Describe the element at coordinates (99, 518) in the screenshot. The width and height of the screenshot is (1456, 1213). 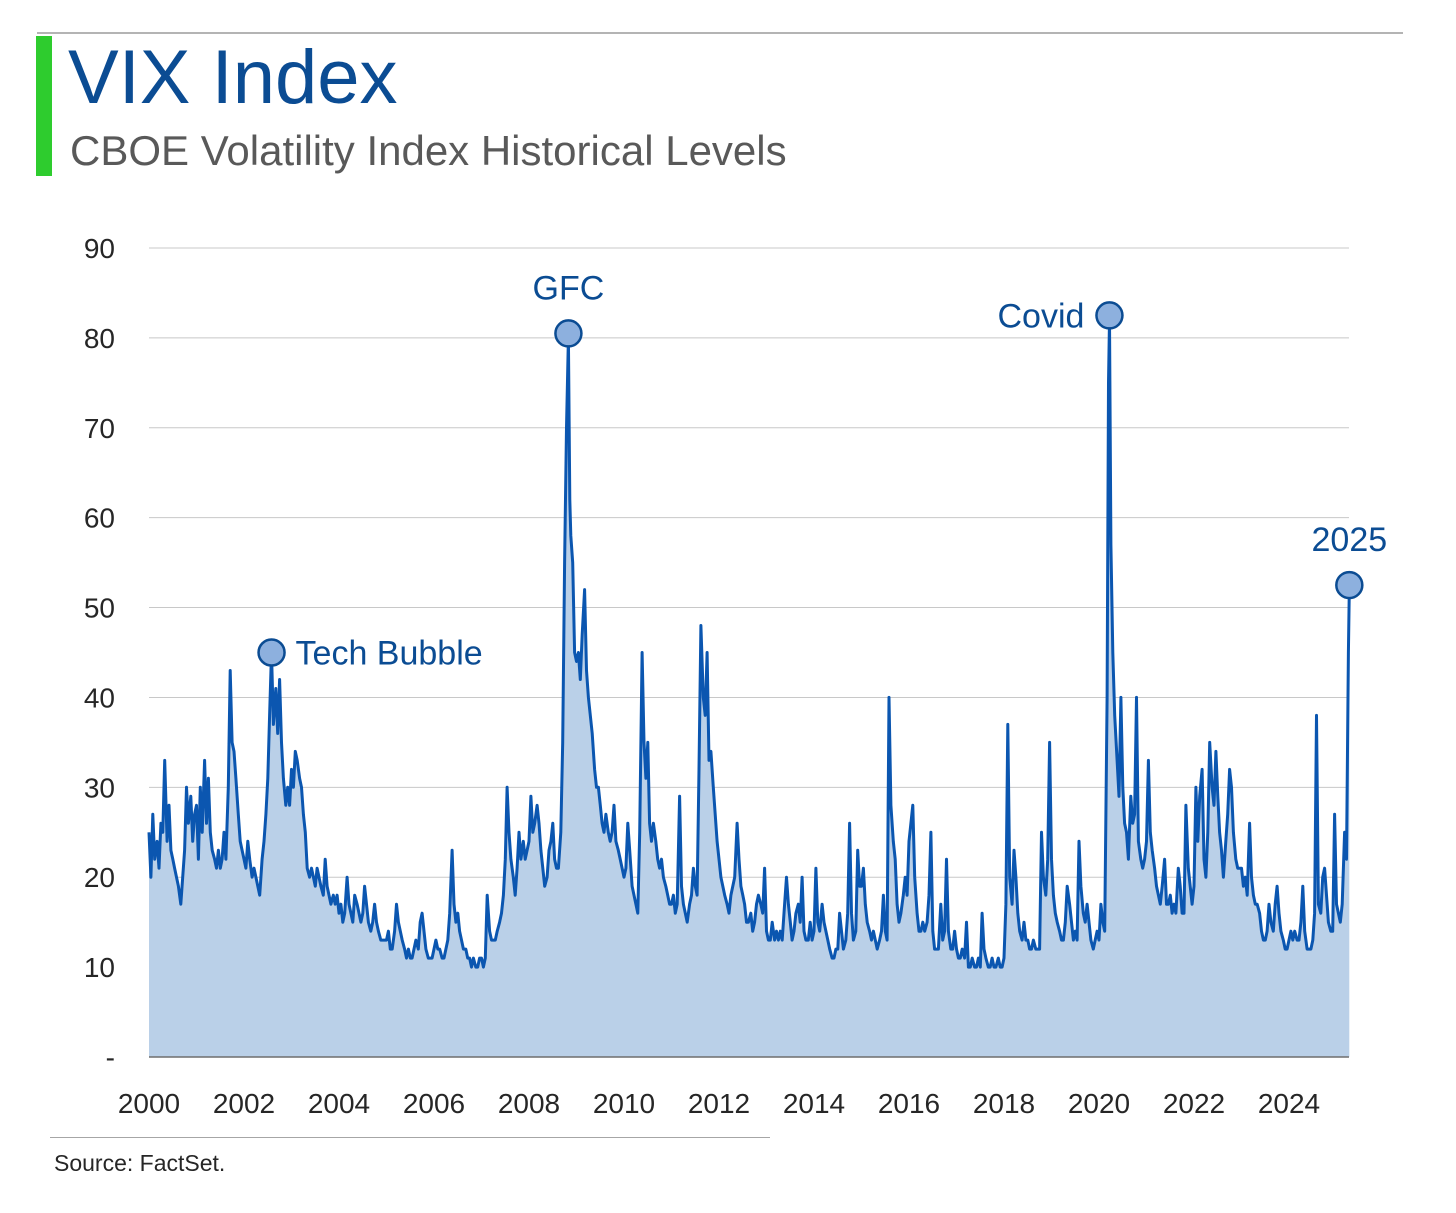
I see `y-tick-label: 60` at that location.